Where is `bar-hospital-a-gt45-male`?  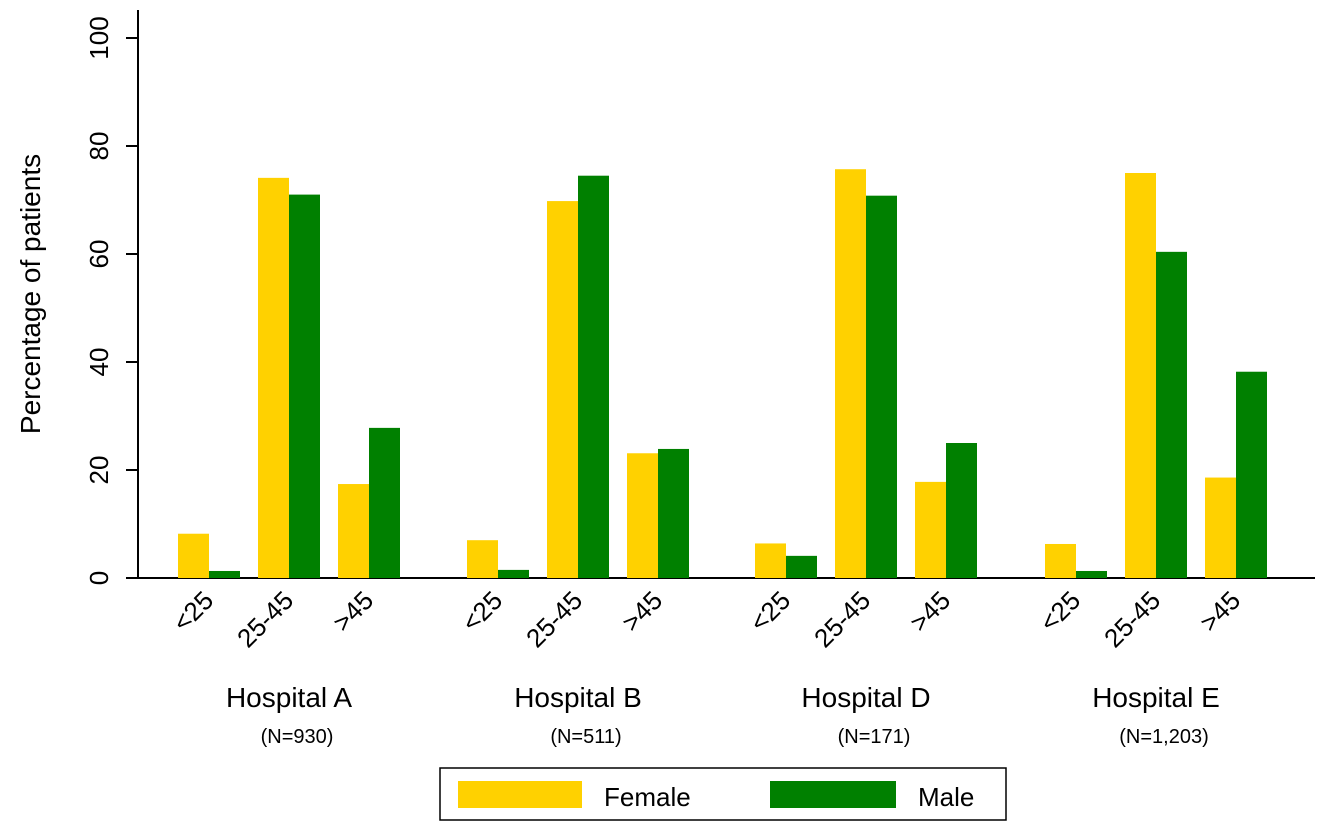
bar-hospital-a-gt45-male is located at coordinates (384, 502).